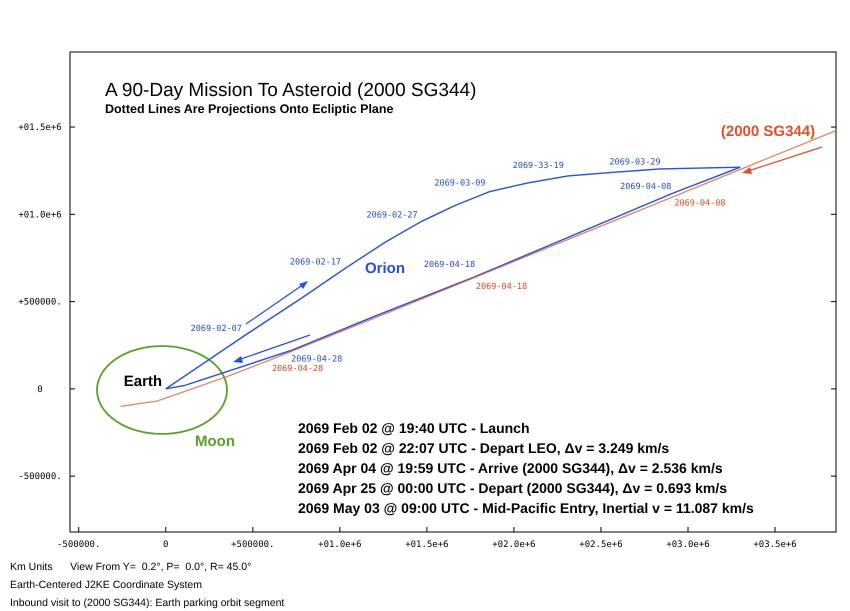 The width and height of the screenshot is (850, 611). Describe the element at coordinates (78, 545) in the screenshot. I see `x-tick-label: -500000.` at that location.